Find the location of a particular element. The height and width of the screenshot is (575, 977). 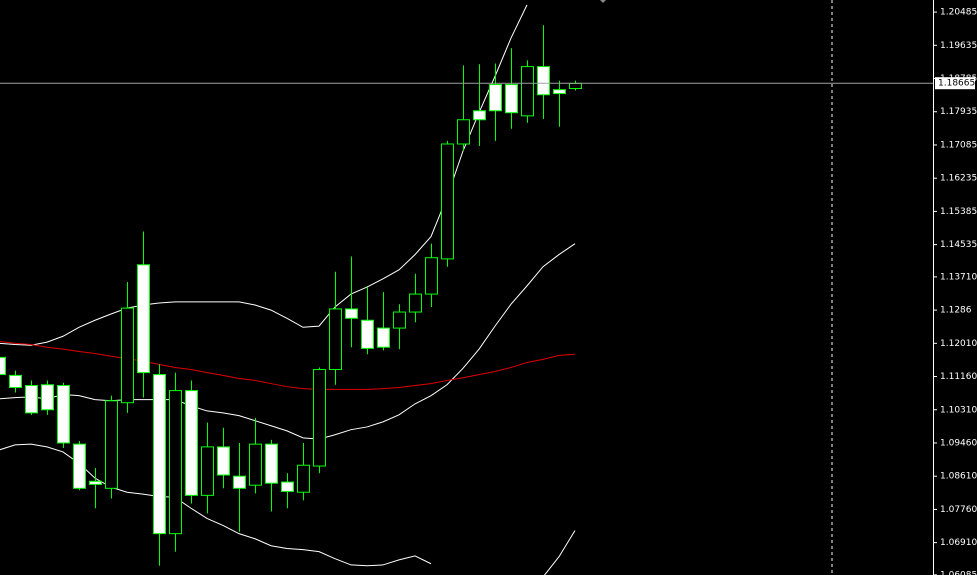

y-tick-label: 1.17085 is located at coordinates (958, 145).